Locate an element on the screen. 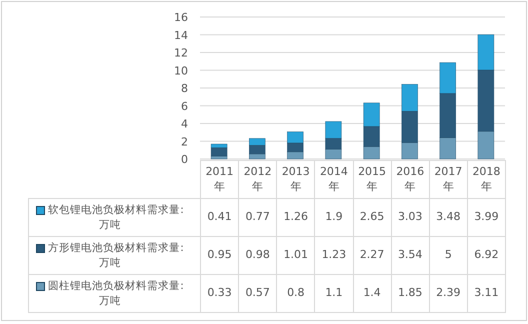  data-label: 0.33 is located at coordinates (220, 293).